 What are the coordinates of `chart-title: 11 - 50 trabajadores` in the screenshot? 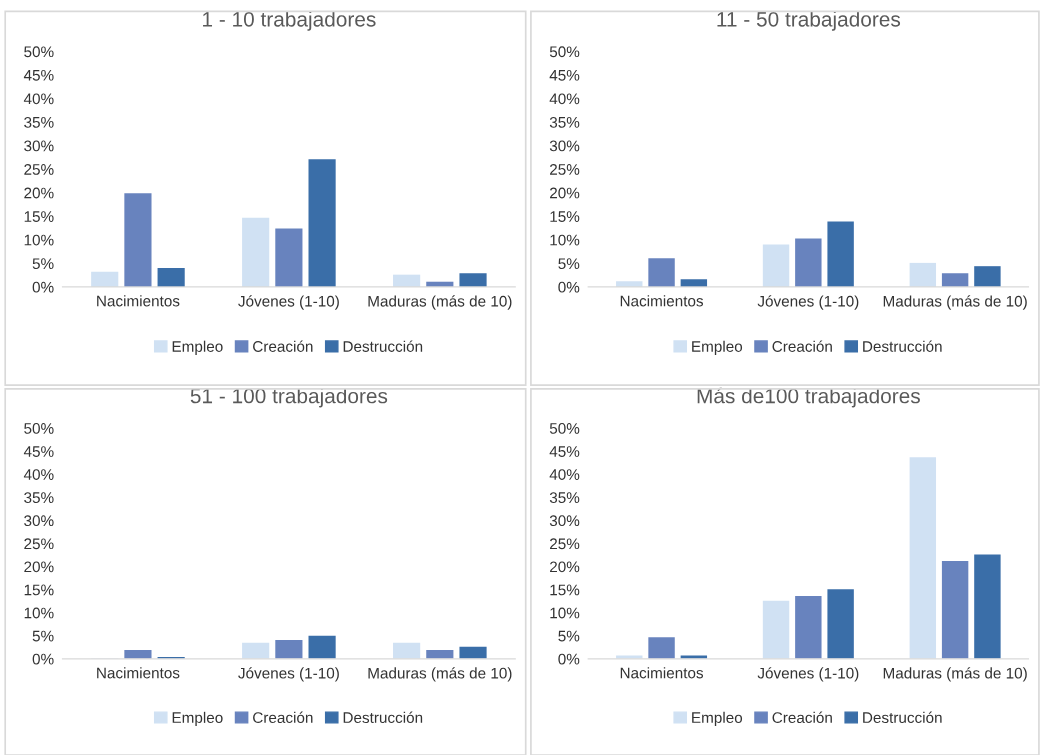 It's located at (809, 21).